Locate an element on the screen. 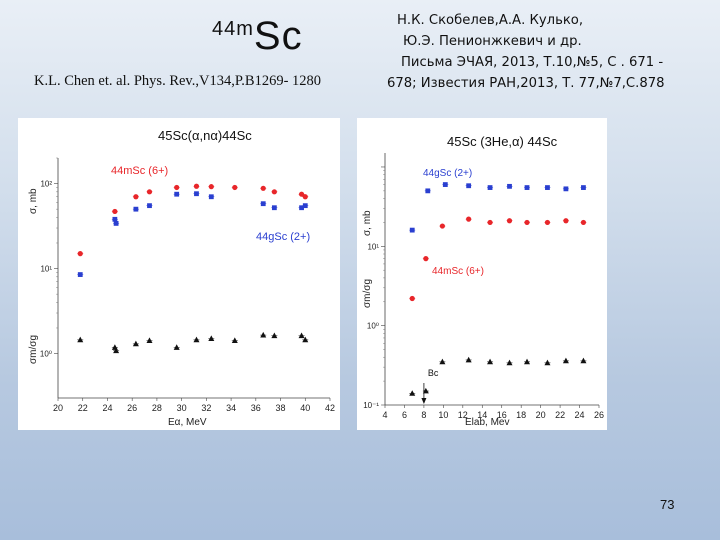 Image resolution: width=720 pixels, height=540 pixels. chart-title: 45Sc(α,nα)44Sc is located at coordinates (205, 135).